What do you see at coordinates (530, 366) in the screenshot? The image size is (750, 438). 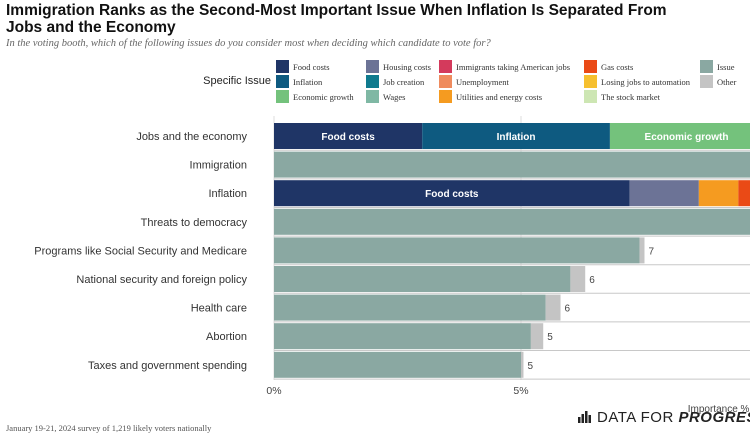 I see `total-label-8: 5` at bounding box center [530, 366].